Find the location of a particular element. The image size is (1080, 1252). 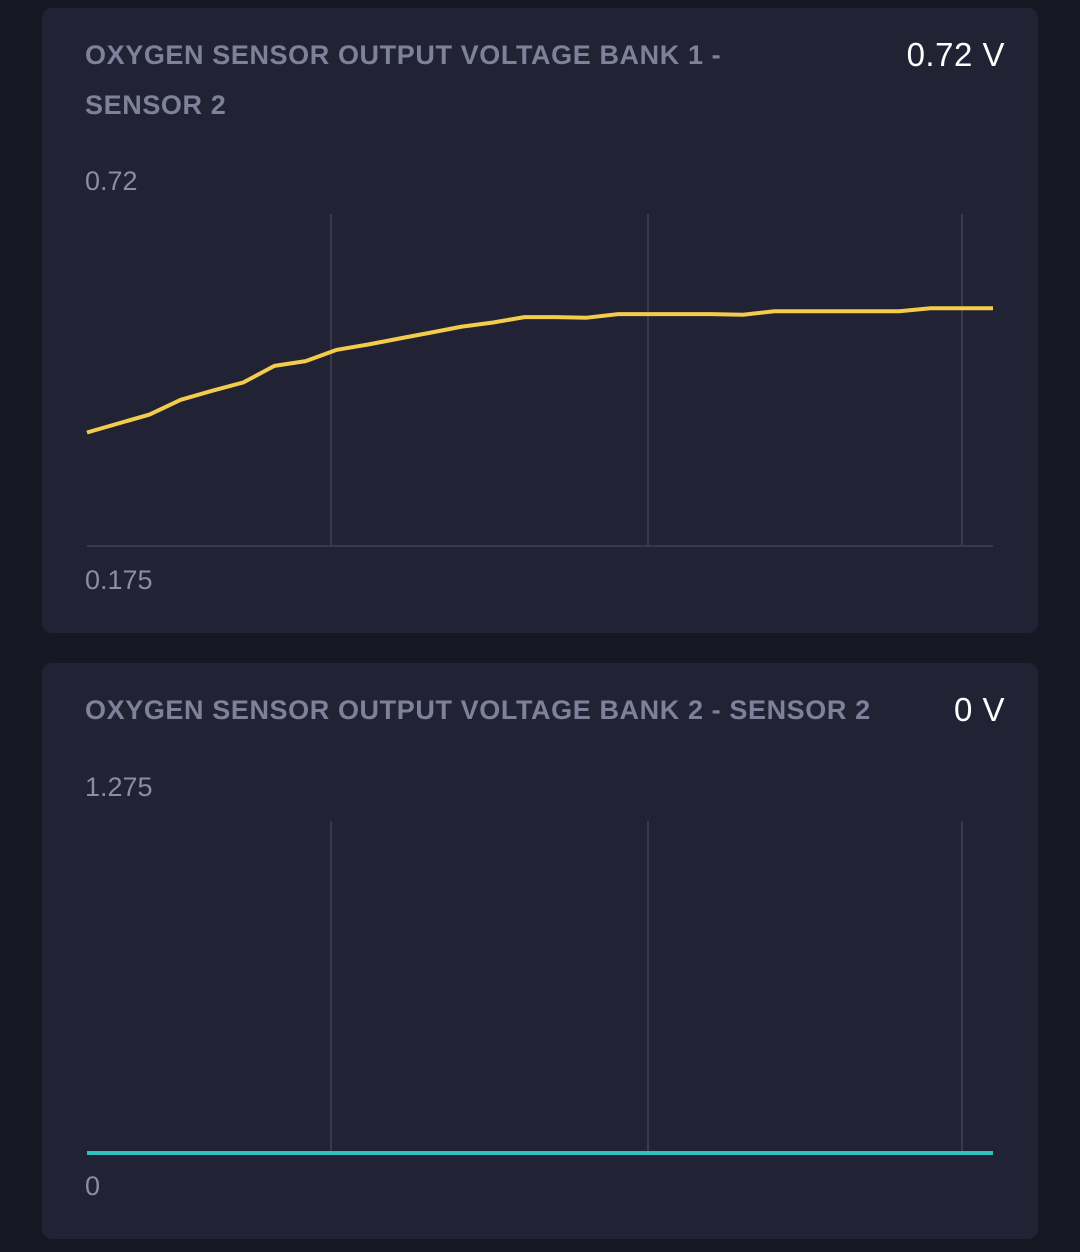

series-line is located at coordinates (539, 370).